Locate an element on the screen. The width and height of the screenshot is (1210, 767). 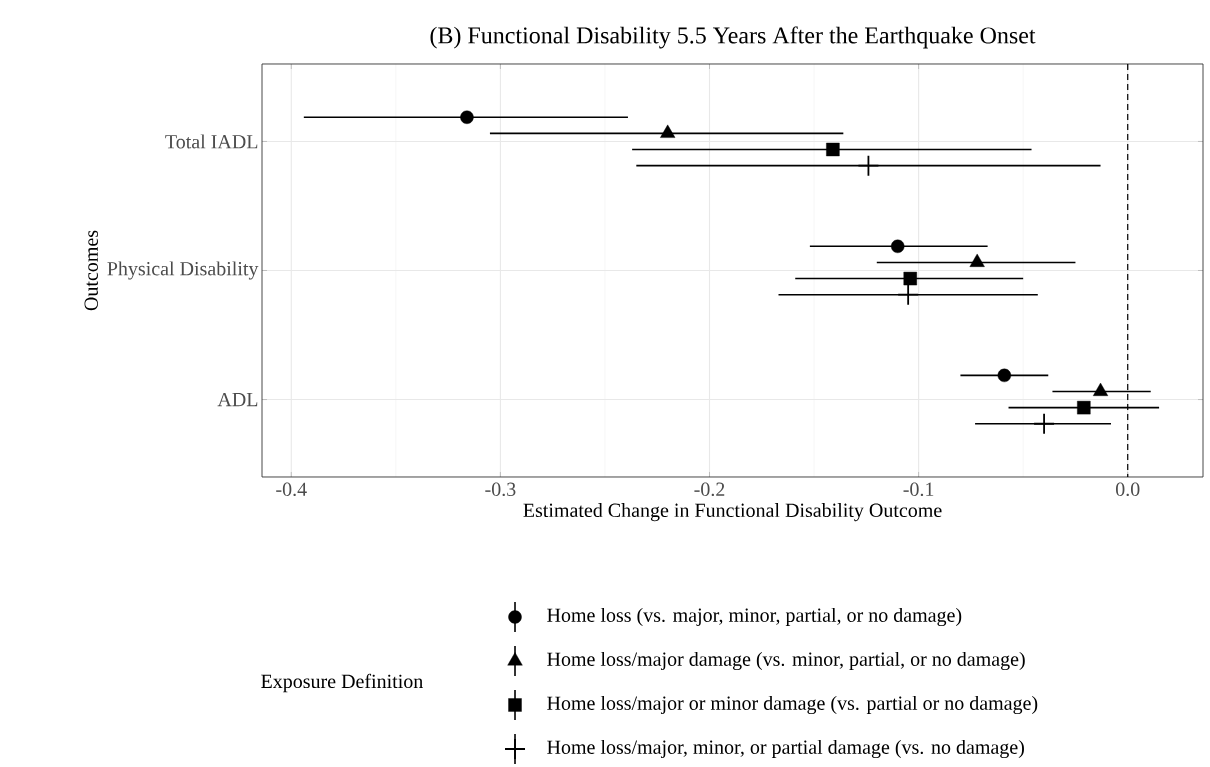
legend-label: Home loss/major damage (vs. minor, partial, or no damage) is located at coordinates (786, 661).